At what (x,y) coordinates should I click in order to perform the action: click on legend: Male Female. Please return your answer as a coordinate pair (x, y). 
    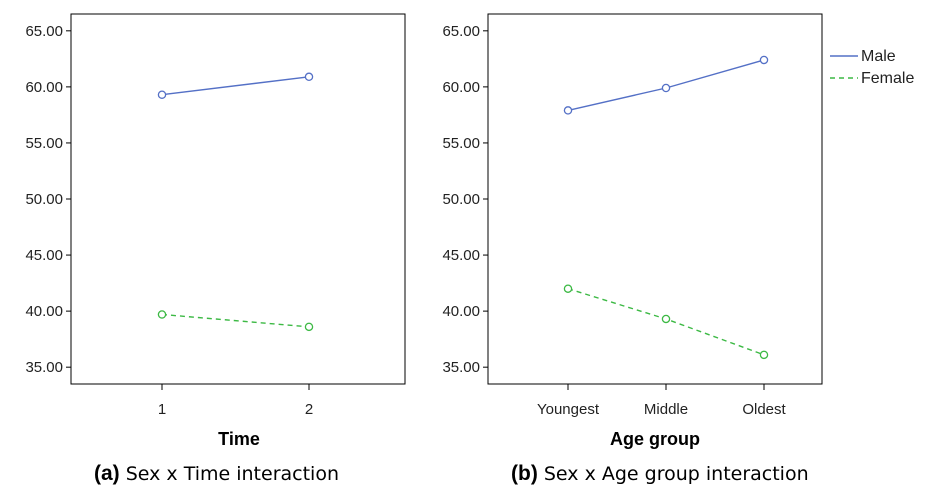
    Looking at the image, I should click on (872, 67).